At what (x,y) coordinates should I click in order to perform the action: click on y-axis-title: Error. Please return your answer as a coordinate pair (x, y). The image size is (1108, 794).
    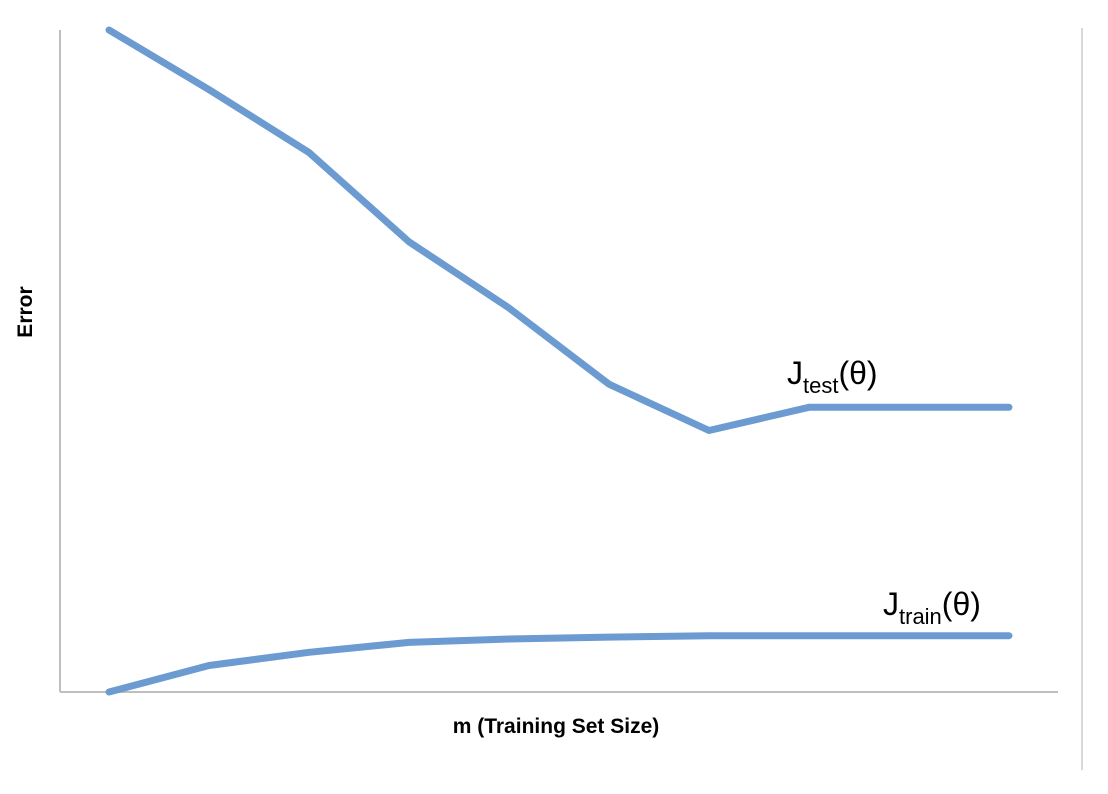
    Looking at the image, I should click on (25, 311).